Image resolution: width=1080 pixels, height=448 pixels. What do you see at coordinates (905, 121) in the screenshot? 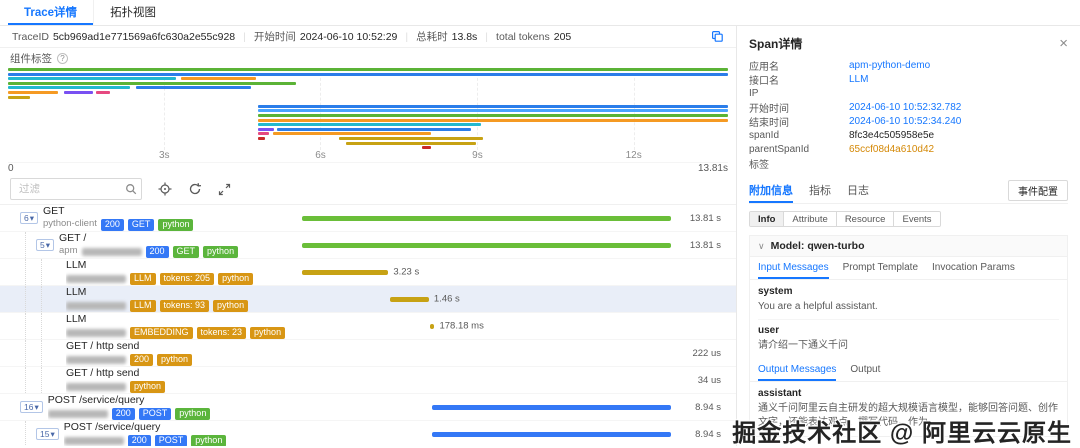
I see `field-value: 2024-06-10 10:52:34.240` at bounding box center [905, 121].